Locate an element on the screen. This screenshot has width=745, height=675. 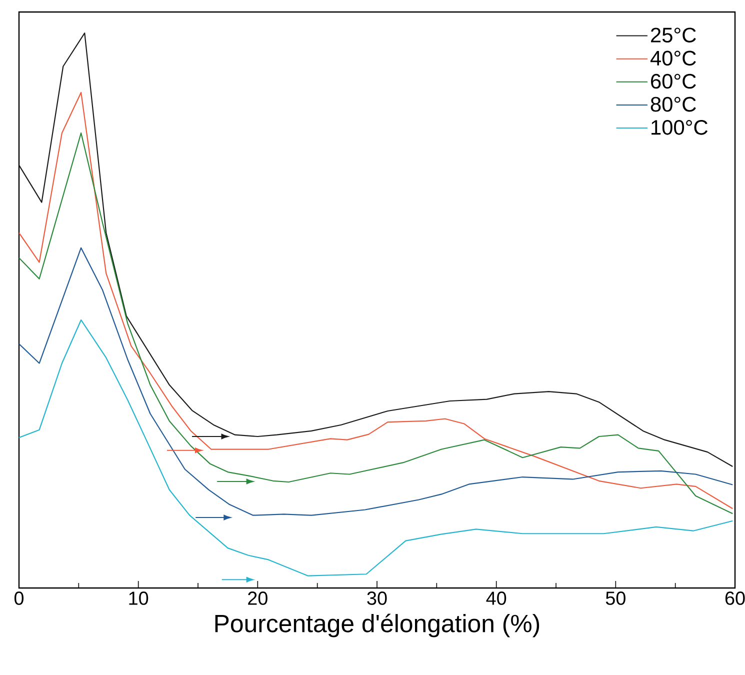
legend-label: 80°C is located at coordinates (673, 104).